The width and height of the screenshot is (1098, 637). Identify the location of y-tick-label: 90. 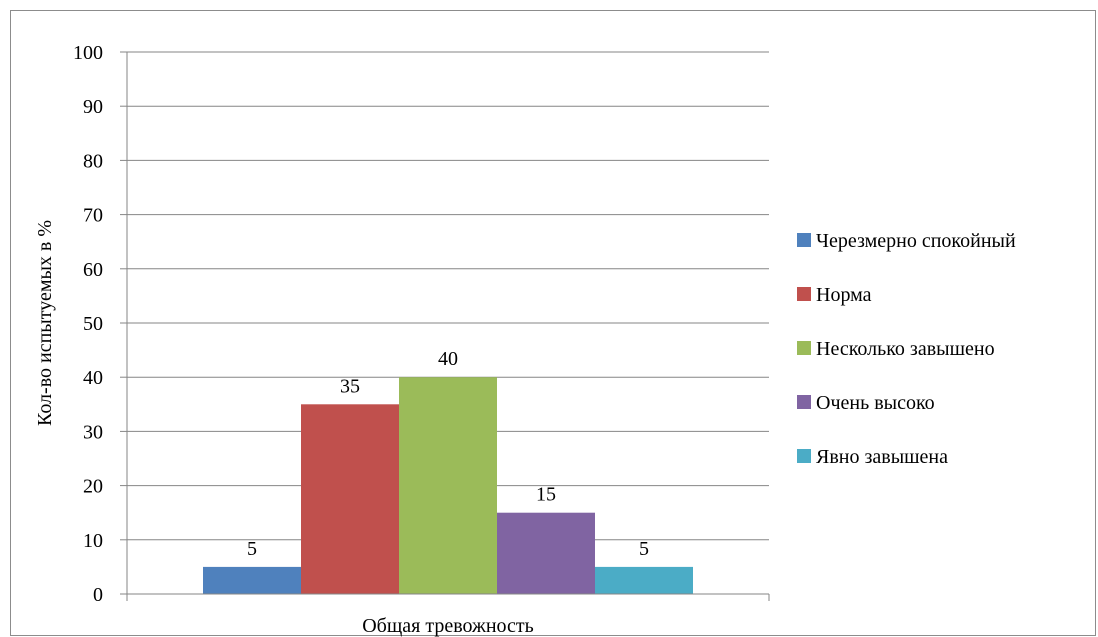
(93, 107).